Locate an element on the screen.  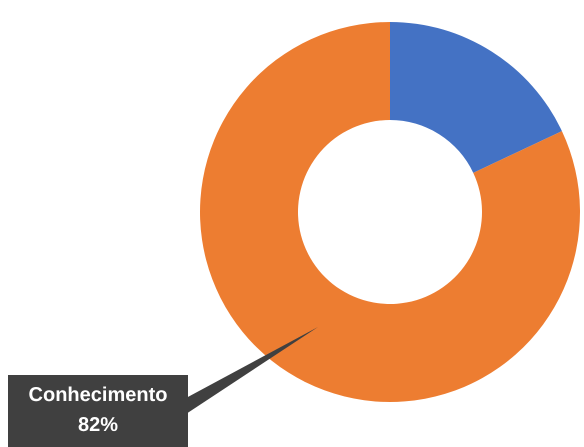
donut-slice is located at coordinates (476, 97).